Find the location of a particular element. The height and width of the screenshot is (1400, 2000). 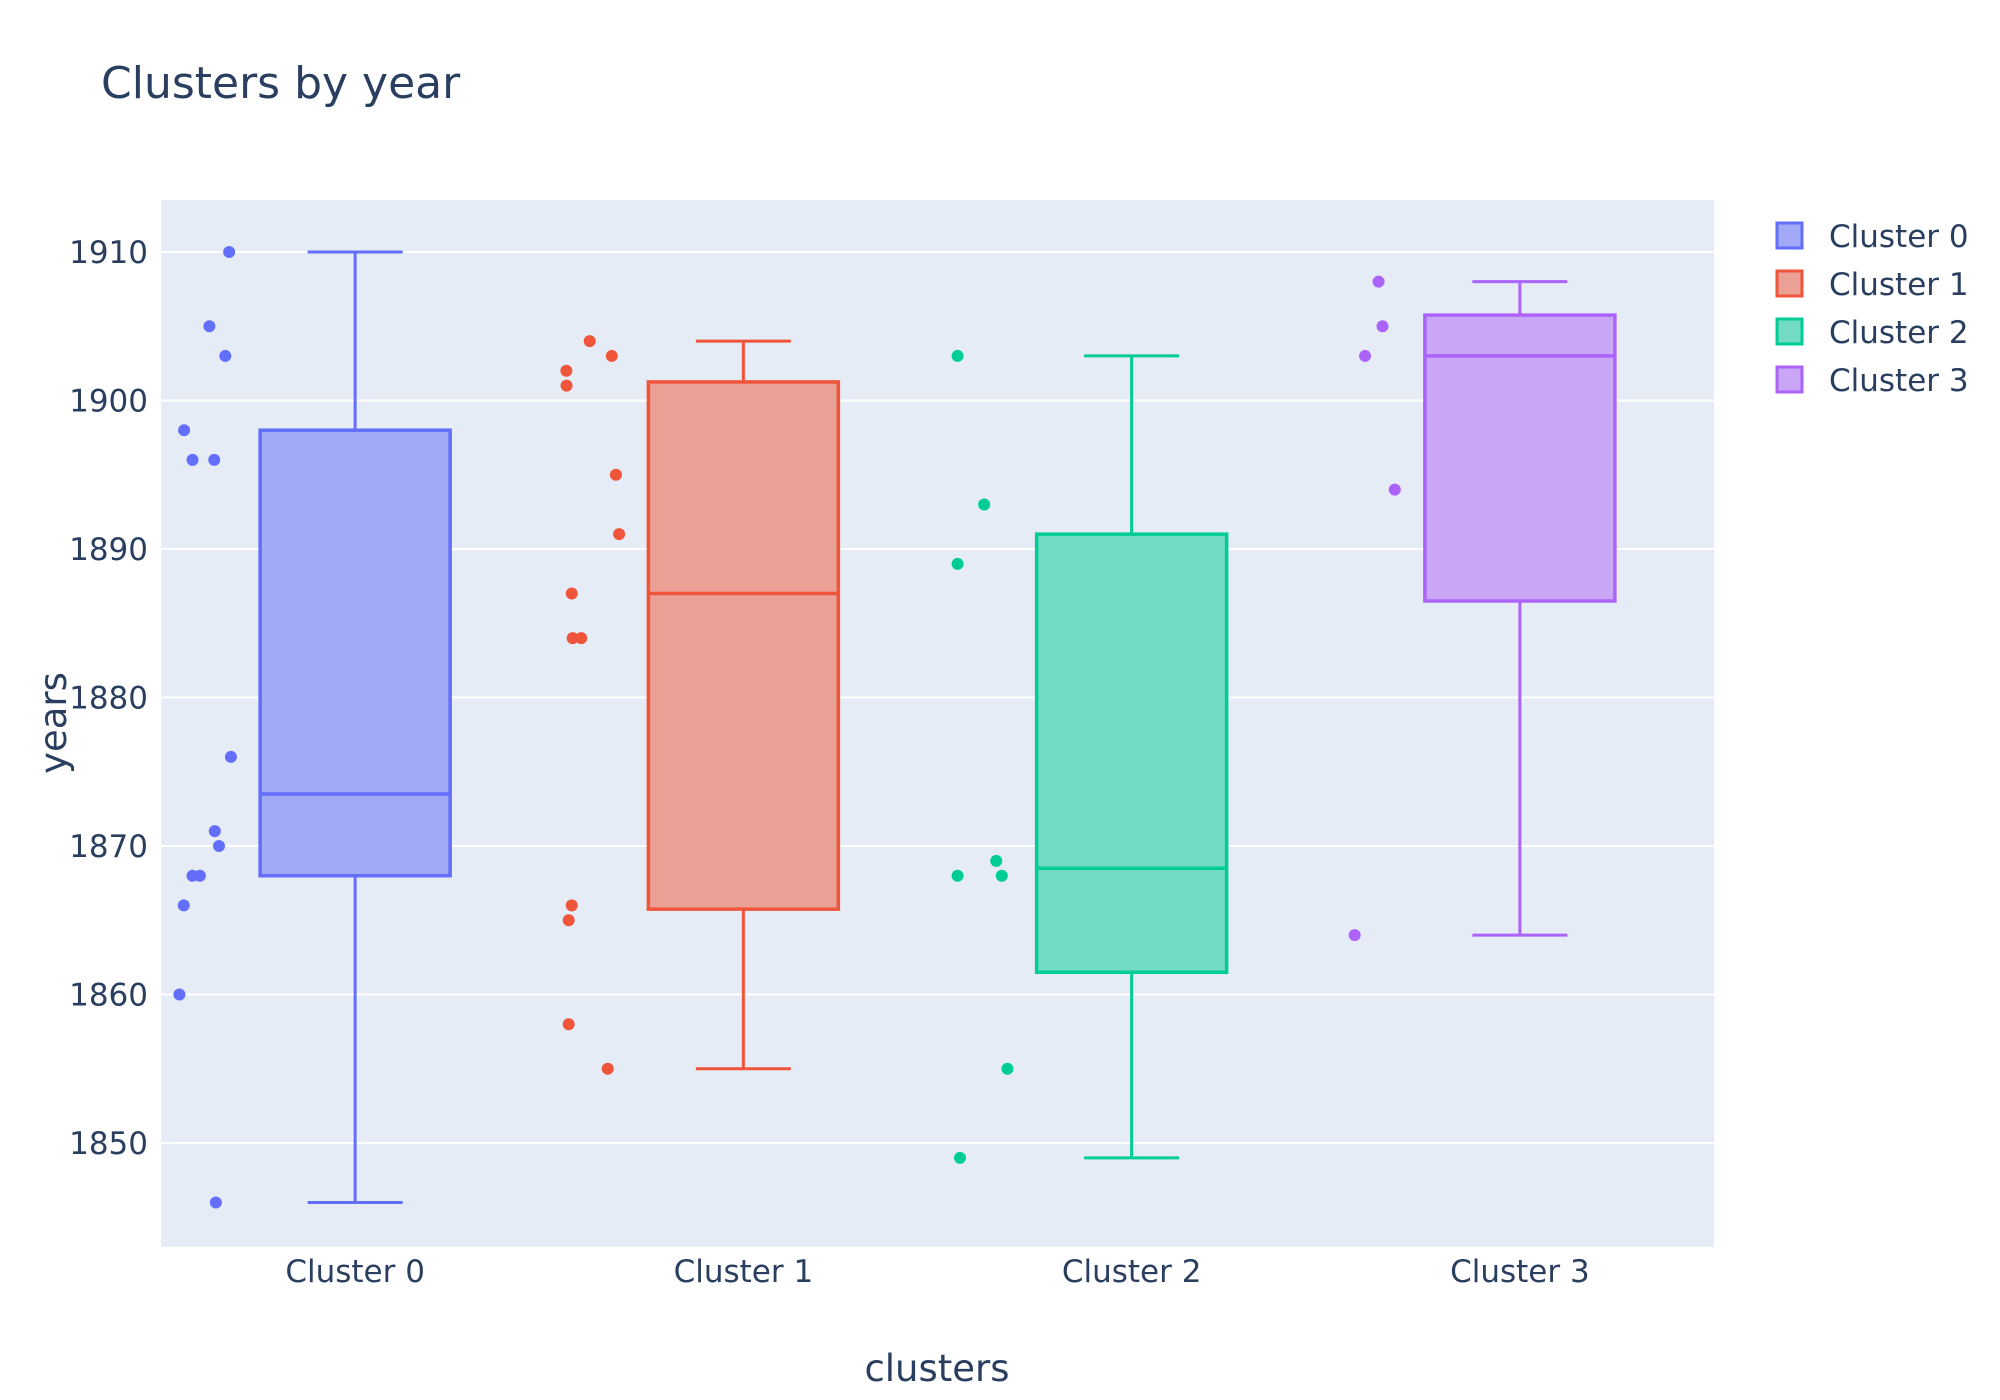

legend-label: Cluster 0 is located at coordinates (1899, 237).